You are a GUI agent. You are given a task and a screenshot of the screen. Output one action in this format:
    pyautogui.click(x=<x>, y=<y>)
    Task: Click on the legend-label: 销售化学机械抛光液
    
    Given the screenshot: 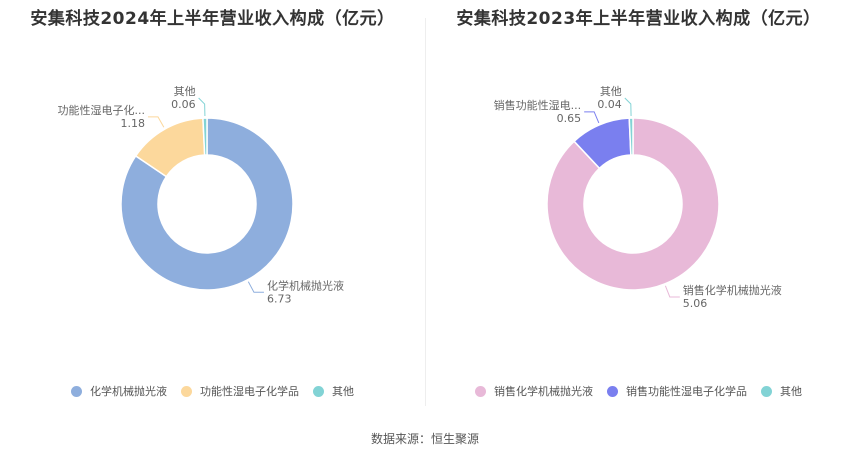 What is the action you would take?
    pyautogui.click(x=543, y=391)
    